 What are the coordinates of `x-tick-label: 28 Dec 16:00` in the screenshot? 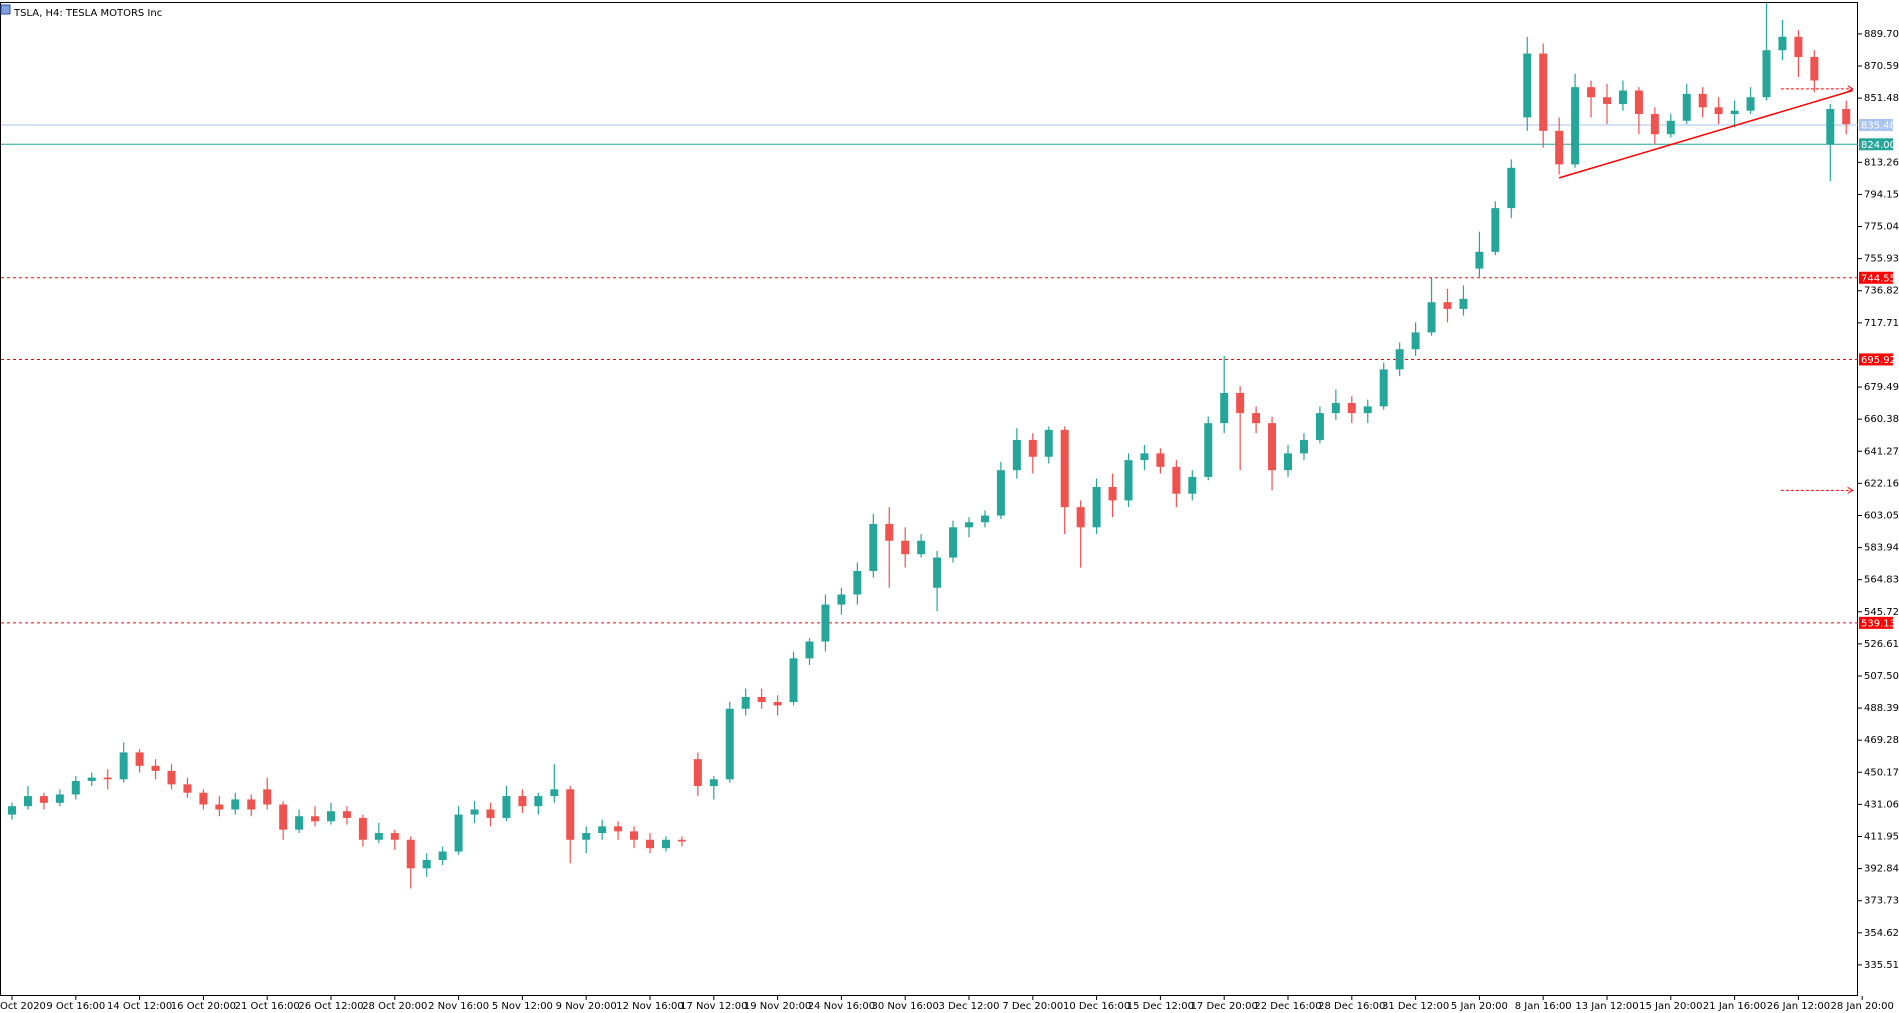 It's located at (1351, 1006).